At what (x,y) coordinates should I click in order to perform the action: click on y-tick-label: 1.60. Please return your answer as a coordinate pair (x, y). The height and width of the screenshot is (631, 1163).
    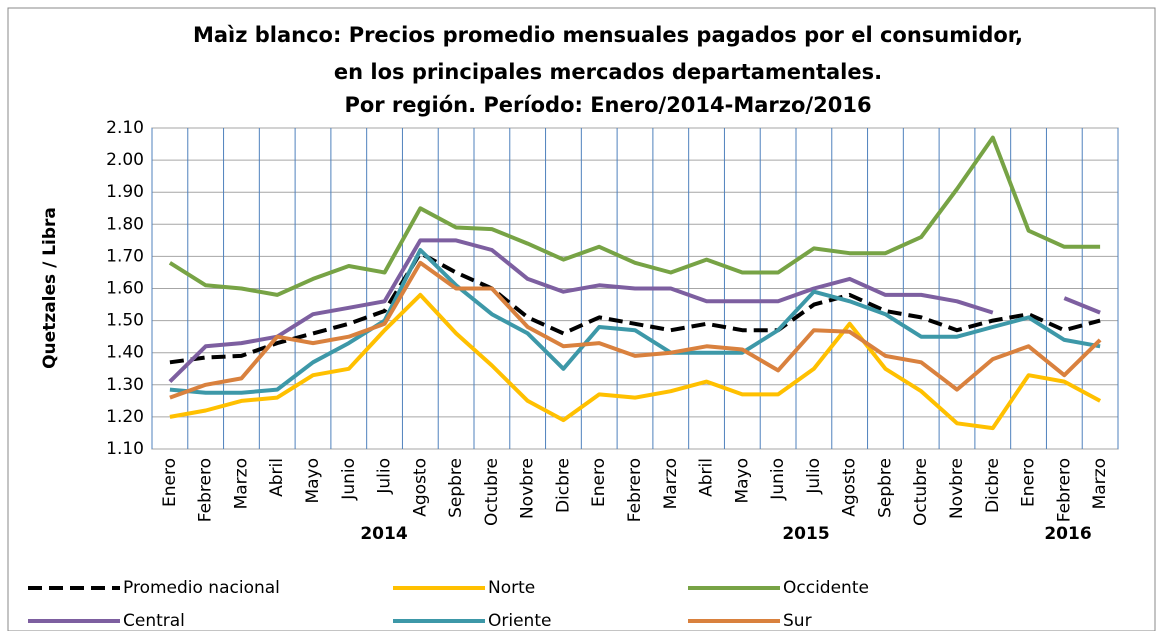
    Looking at the image, I should click on (125, 289).